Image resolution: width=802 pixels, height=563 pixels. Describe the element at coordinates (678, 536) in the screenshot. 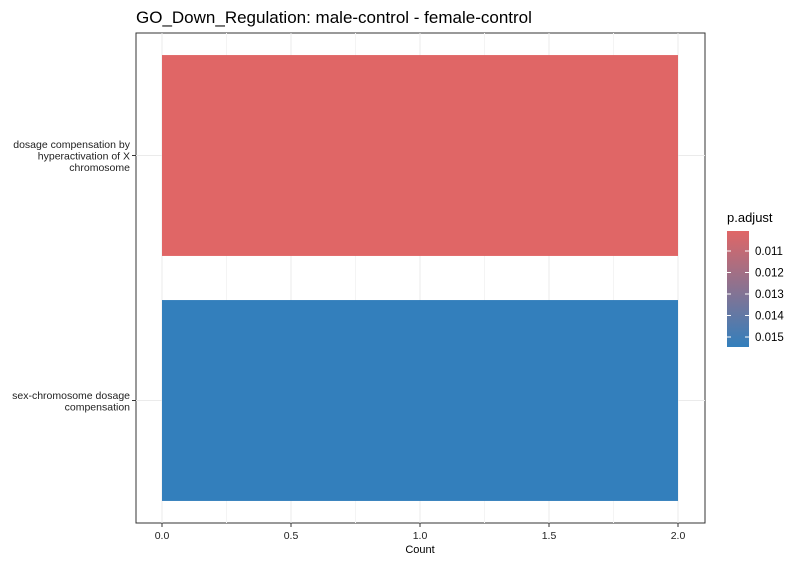

I see `x-tick-label: 2.0` at that location.